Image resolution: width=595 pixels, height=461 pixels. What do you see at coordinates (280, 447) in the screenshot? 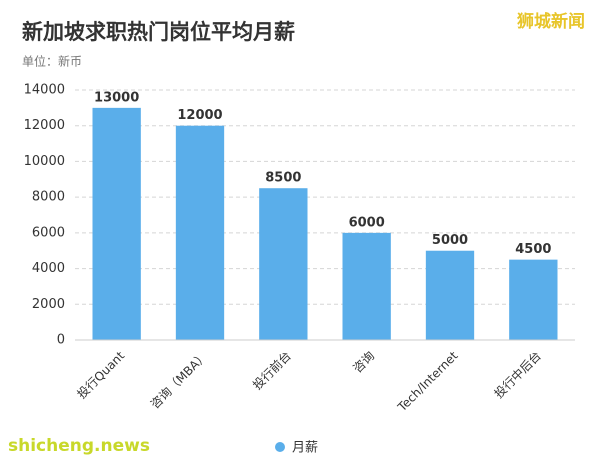
I see `legend-marker` at bounding box center [280, 447].